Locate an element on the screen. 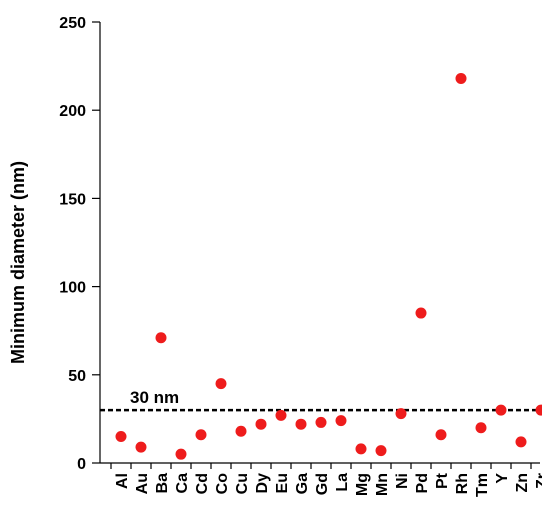 The height and width of the screenshot is (506, 542). x-tick-label: Cu is located at coordinates (242, 483).